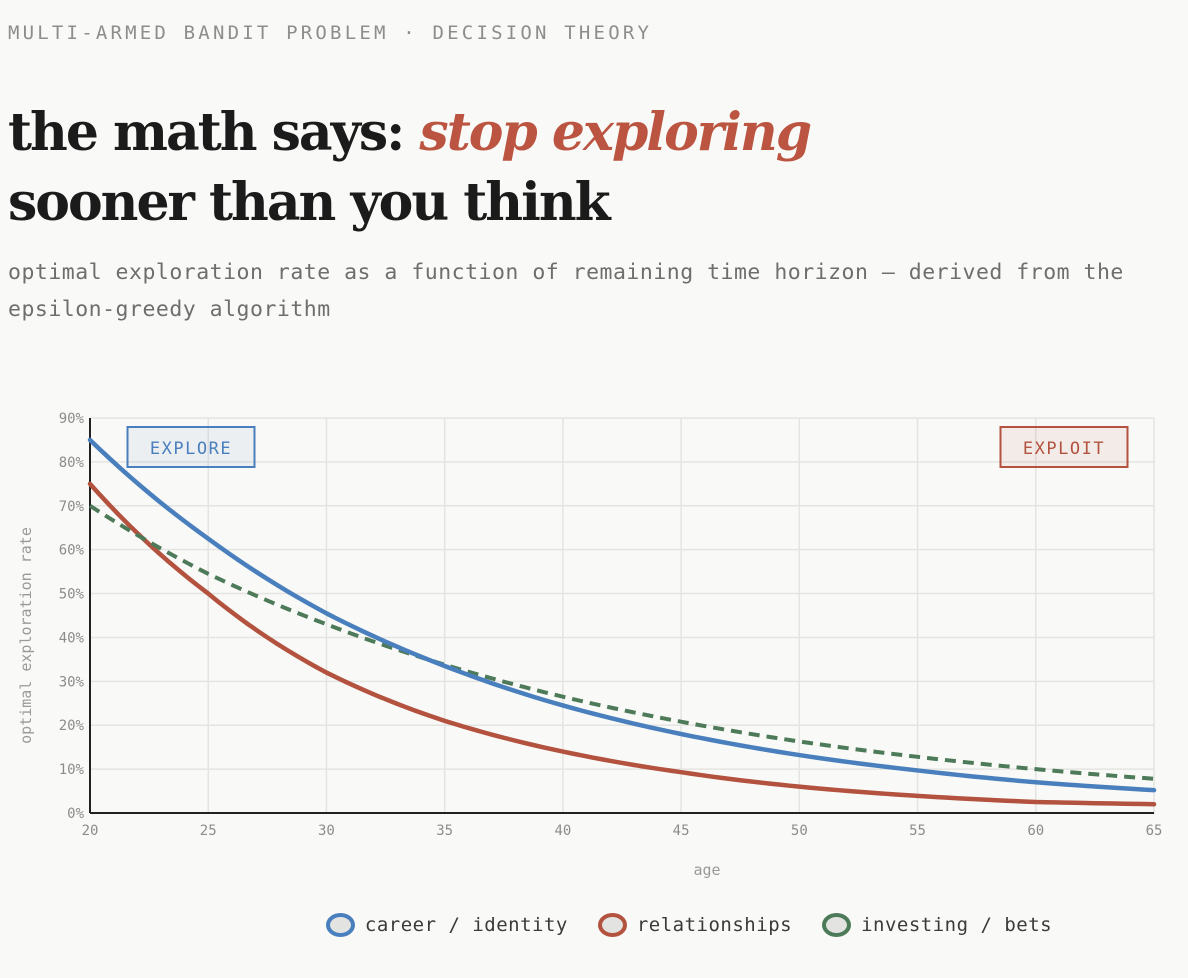 The width and height of the screenshot is (1188, 978). What do you see at coordinates (615, 132) in the screenshot?
I see `headline-accent: stop exploring` at bounding box center [615, 132].